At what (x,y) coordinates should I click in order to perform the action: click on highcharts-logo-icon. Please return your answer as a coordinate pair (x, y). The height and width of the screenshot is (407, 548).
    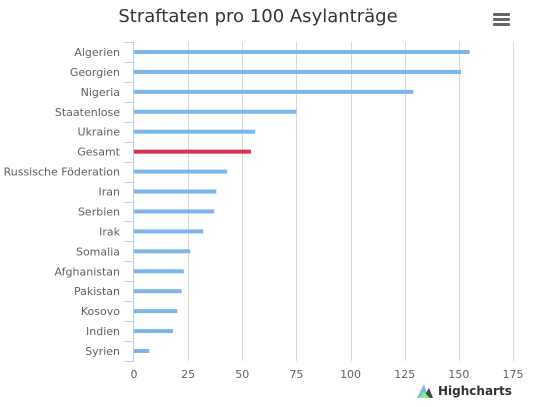
    Looking at the image, I should click on (425, 391).